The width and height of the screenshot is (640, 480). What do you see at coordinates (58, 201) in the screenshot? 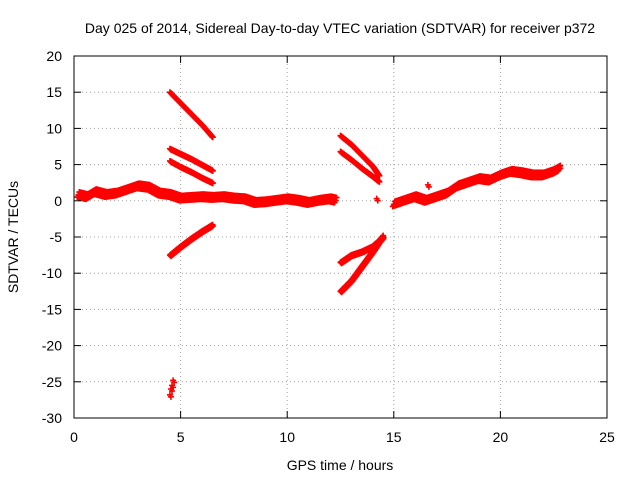
I see `y-tick-label: 0` at bounding box center [58, 201].